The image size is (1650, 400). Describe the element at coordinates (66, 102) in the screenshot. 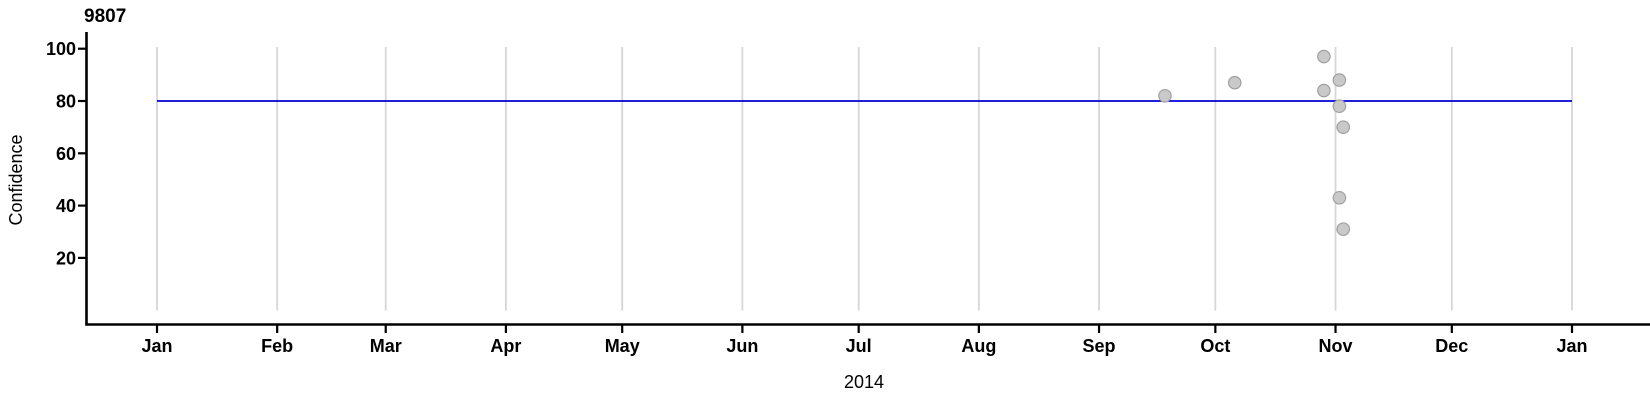

I see `y-axis-tick-label: 80` at that location.